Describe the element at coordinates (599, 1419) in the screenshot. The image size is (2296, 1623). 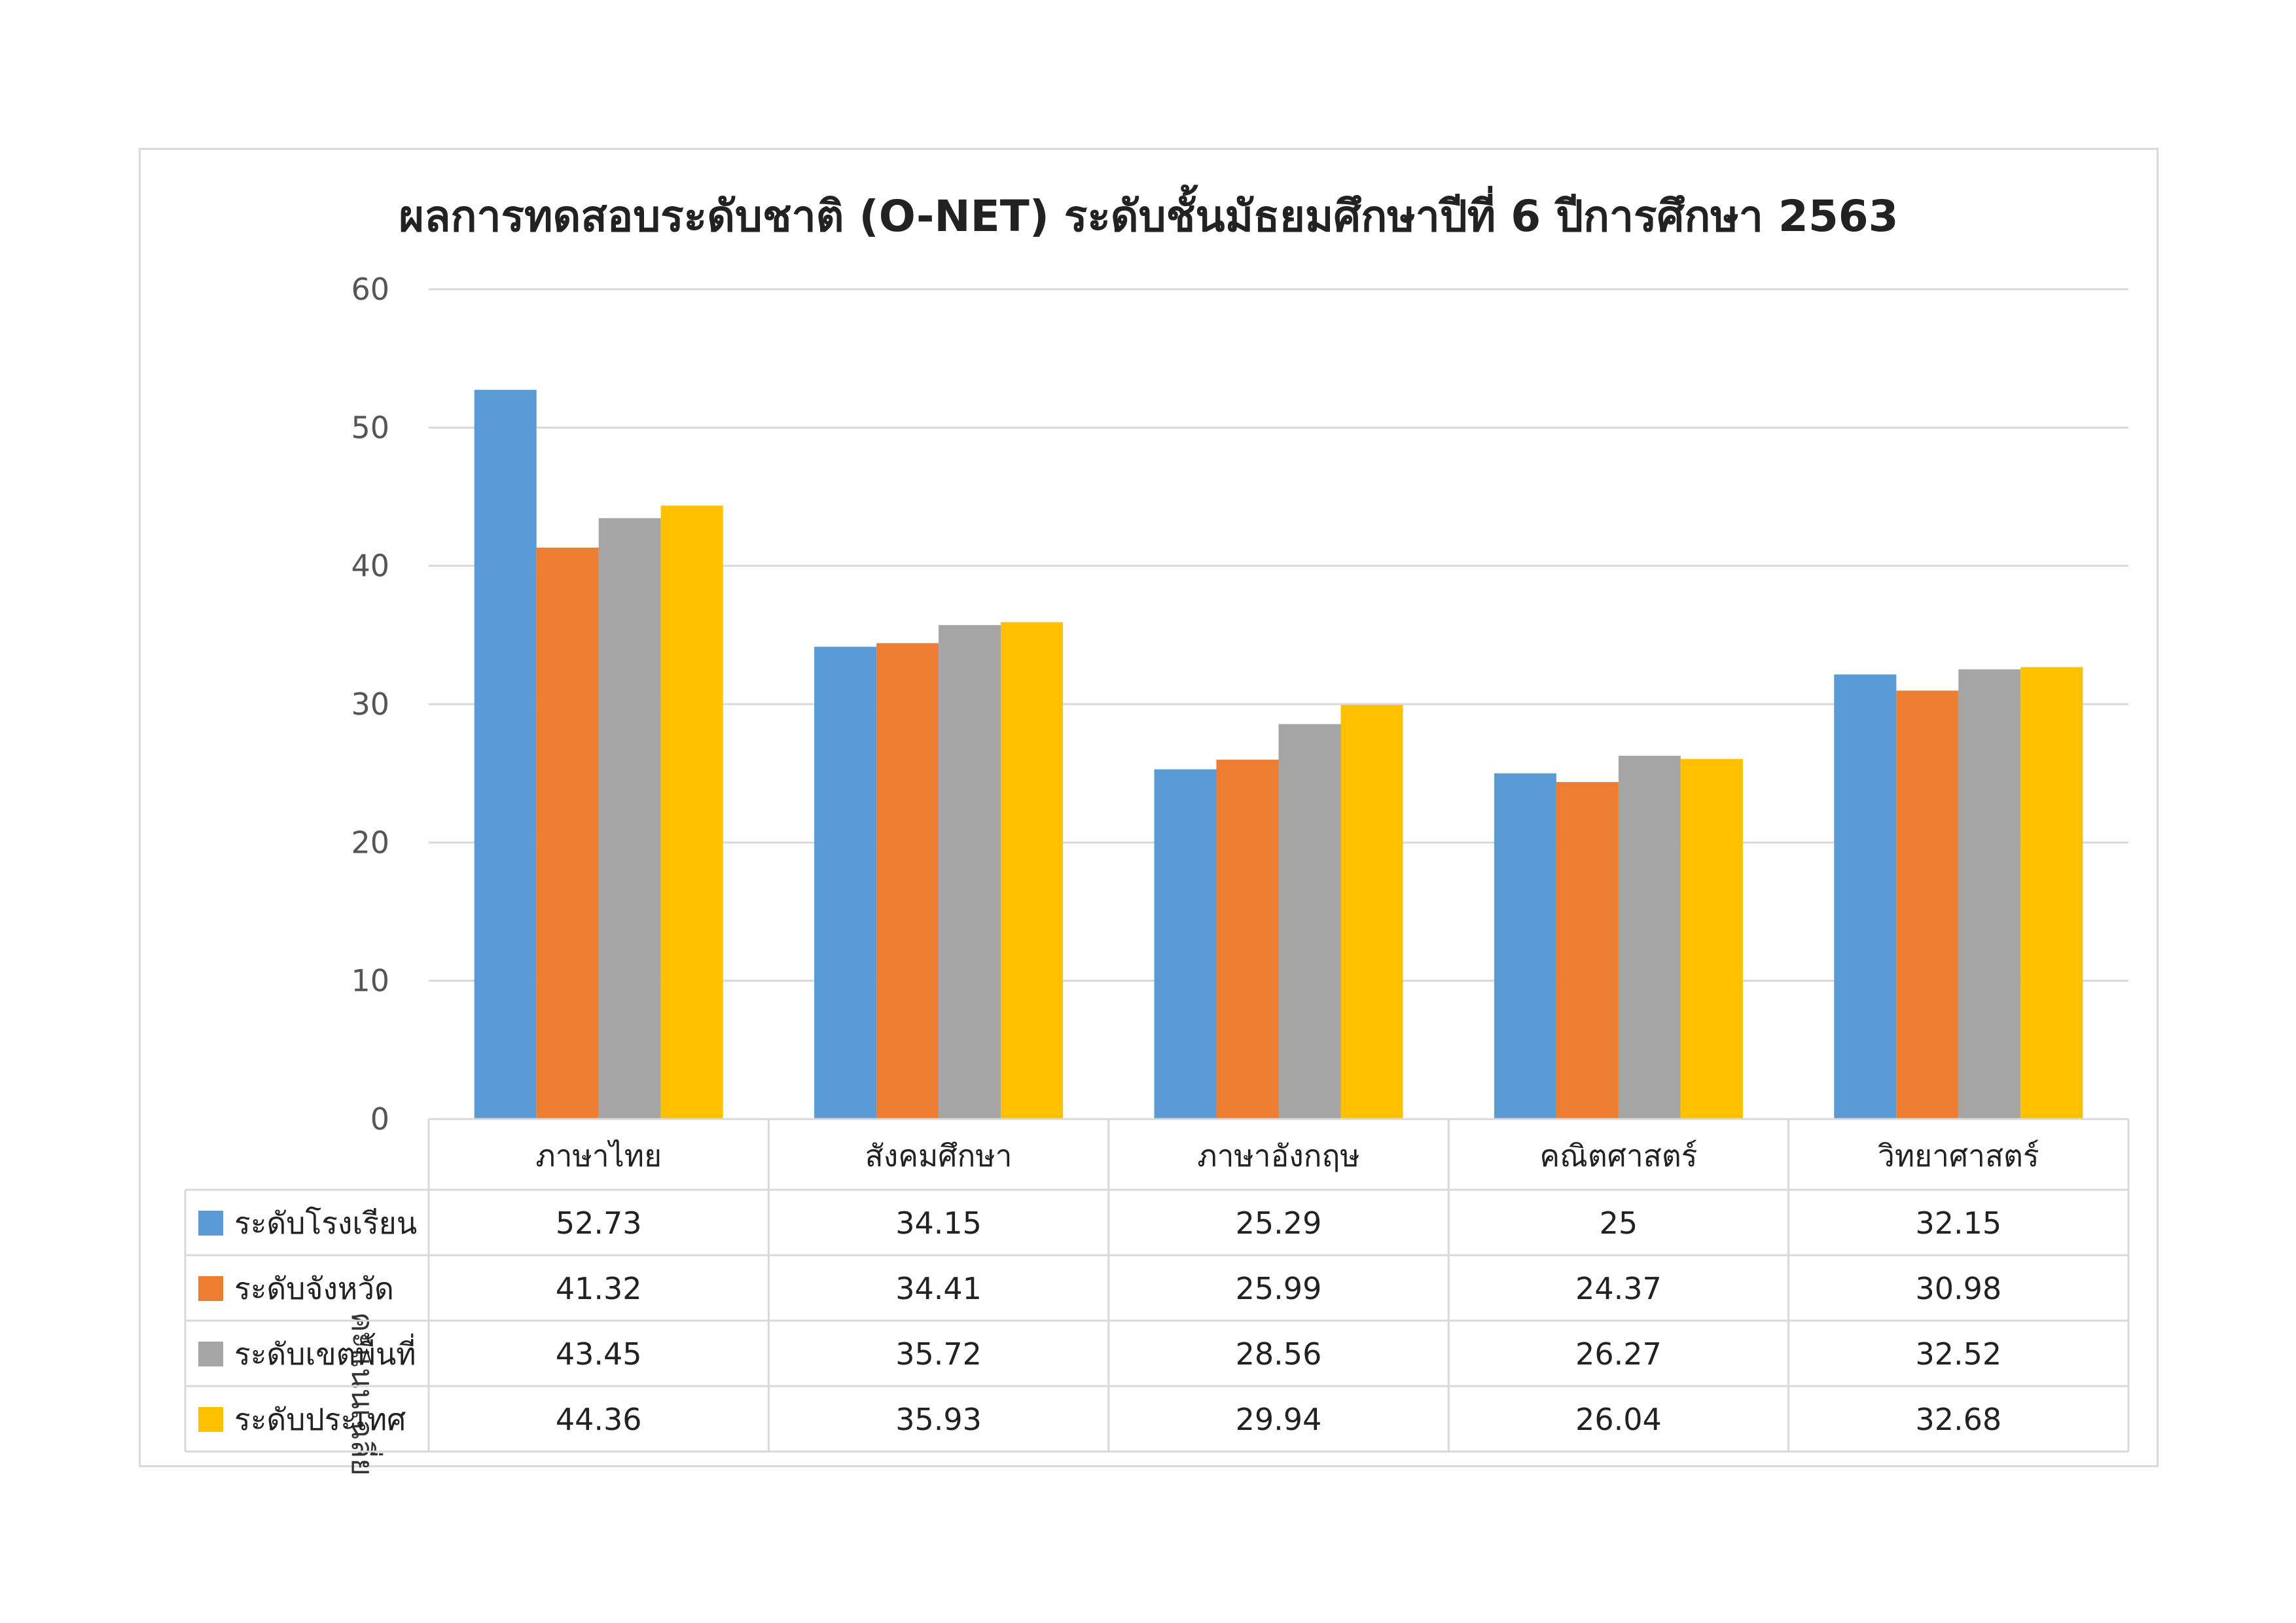
I see `data-cell: 44.36` at that location.